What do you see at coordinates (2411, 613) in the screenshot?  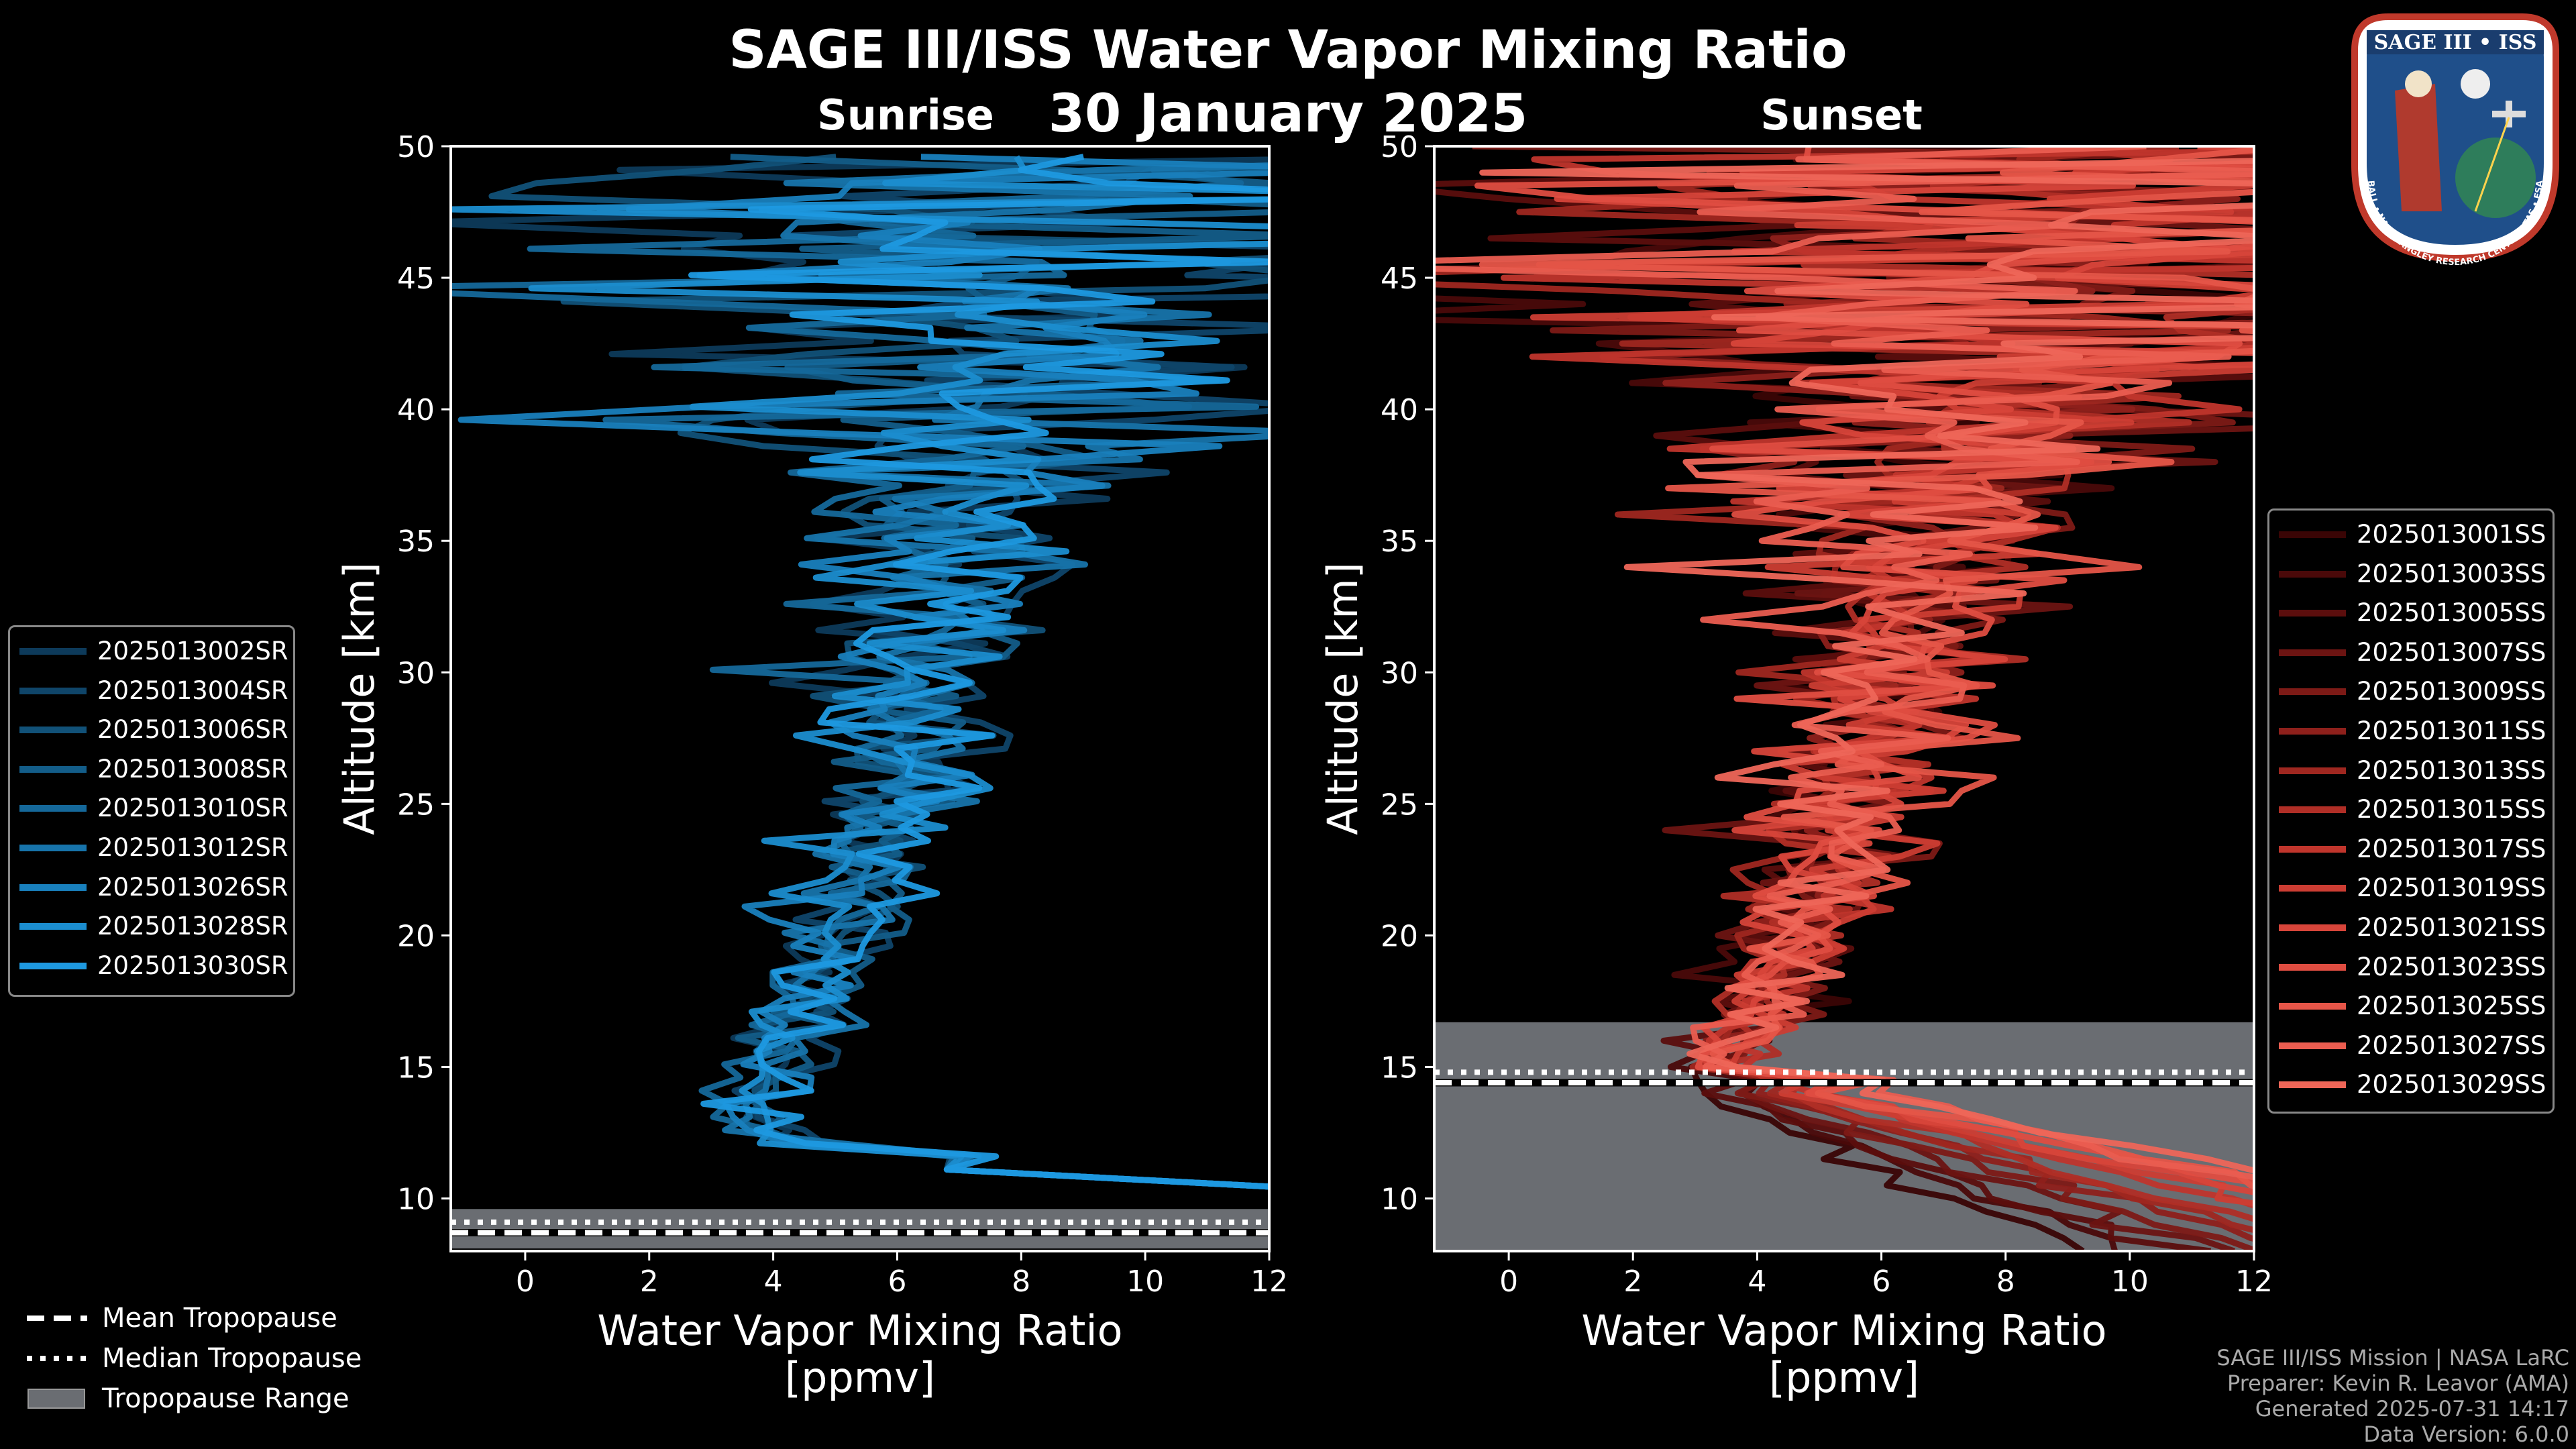 I see `legend-entry-2025013005SS: 2025013005SS` at bounding box center [2411, 613].